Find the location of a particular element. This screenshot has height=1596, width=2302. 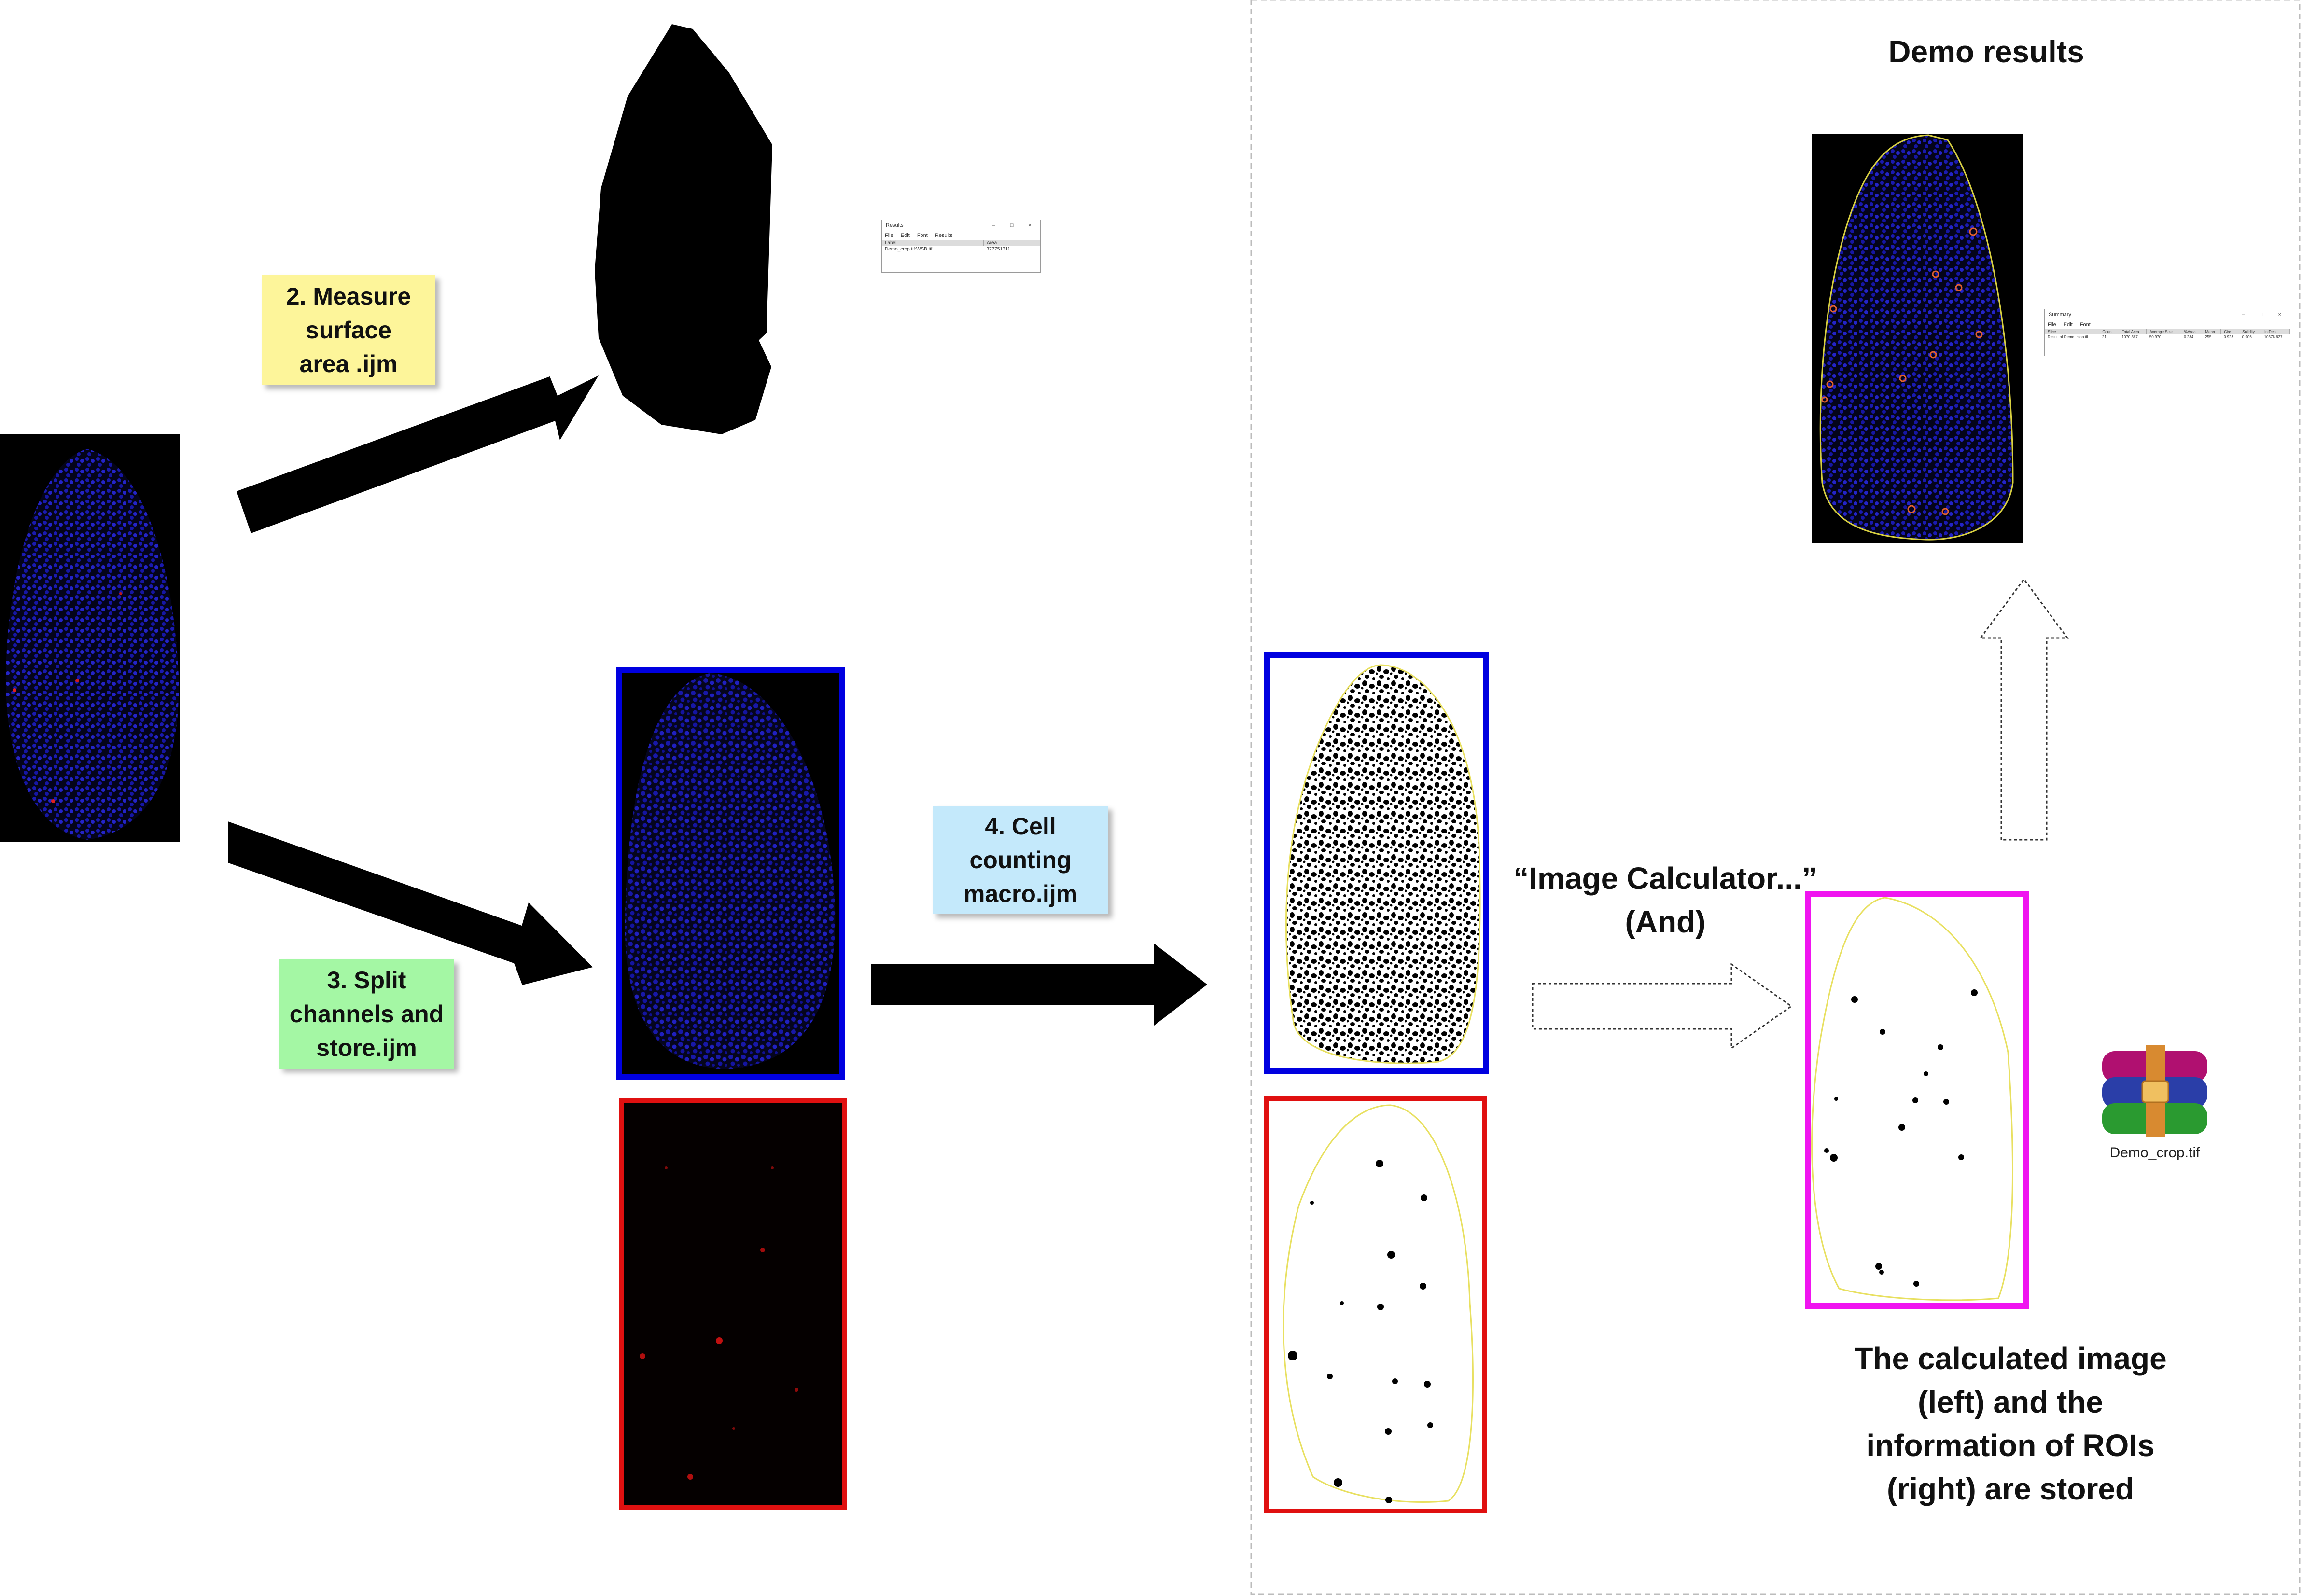

step-split-note: 3. Split channels and store.ijm is located at coordinates (367, 1014).